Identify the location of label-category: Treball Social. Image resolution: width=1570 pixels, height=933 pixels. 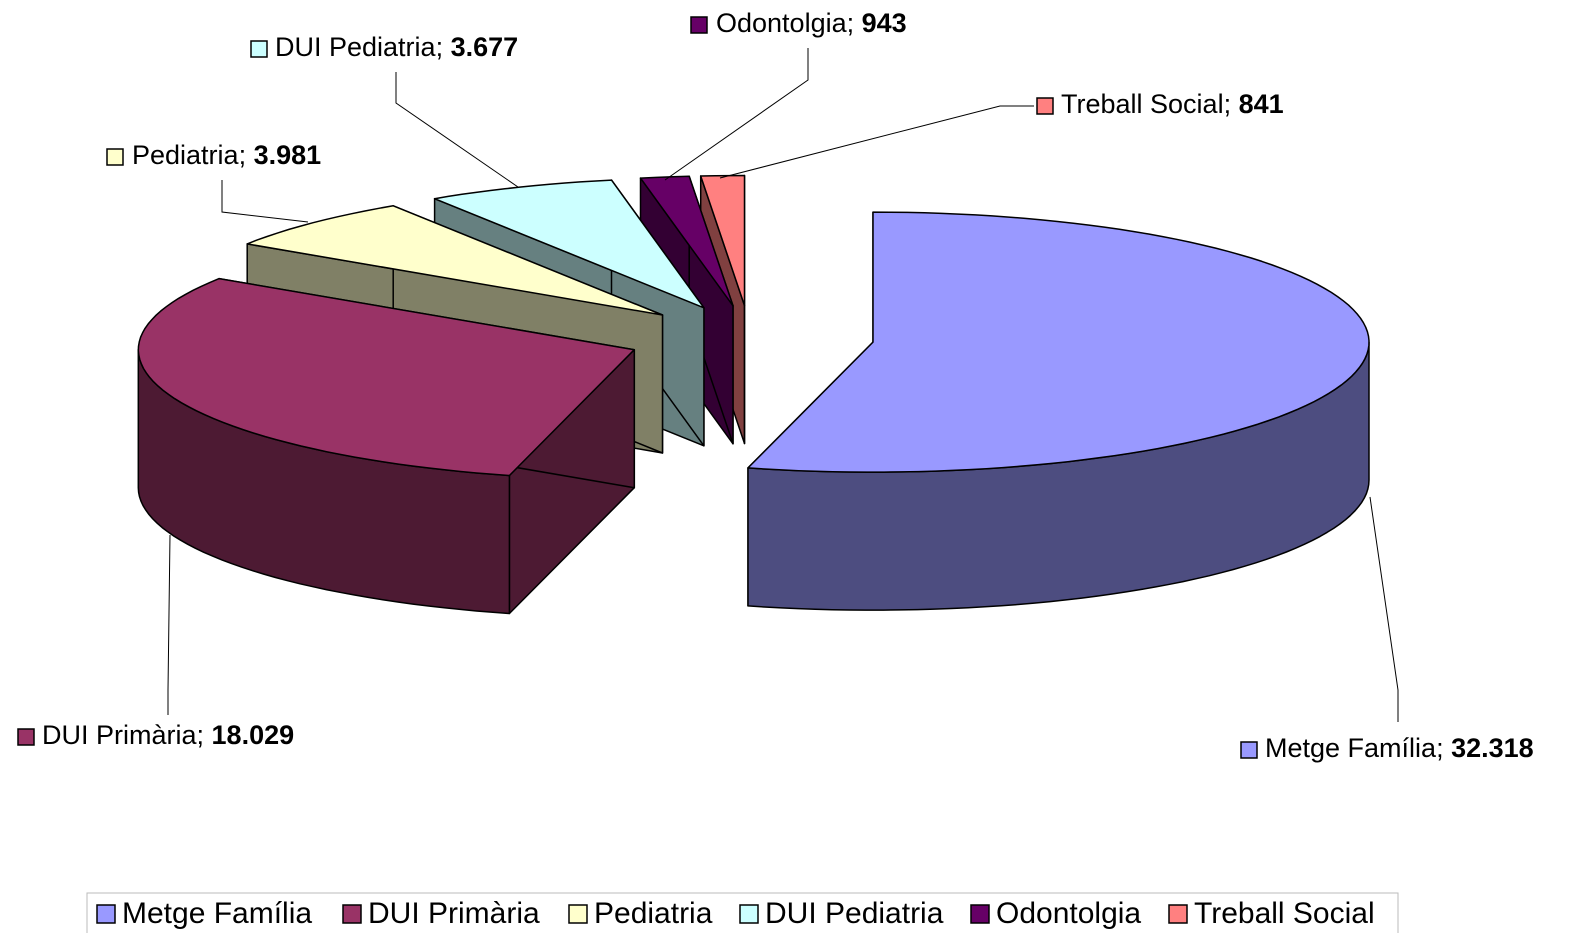
(1142, 104).